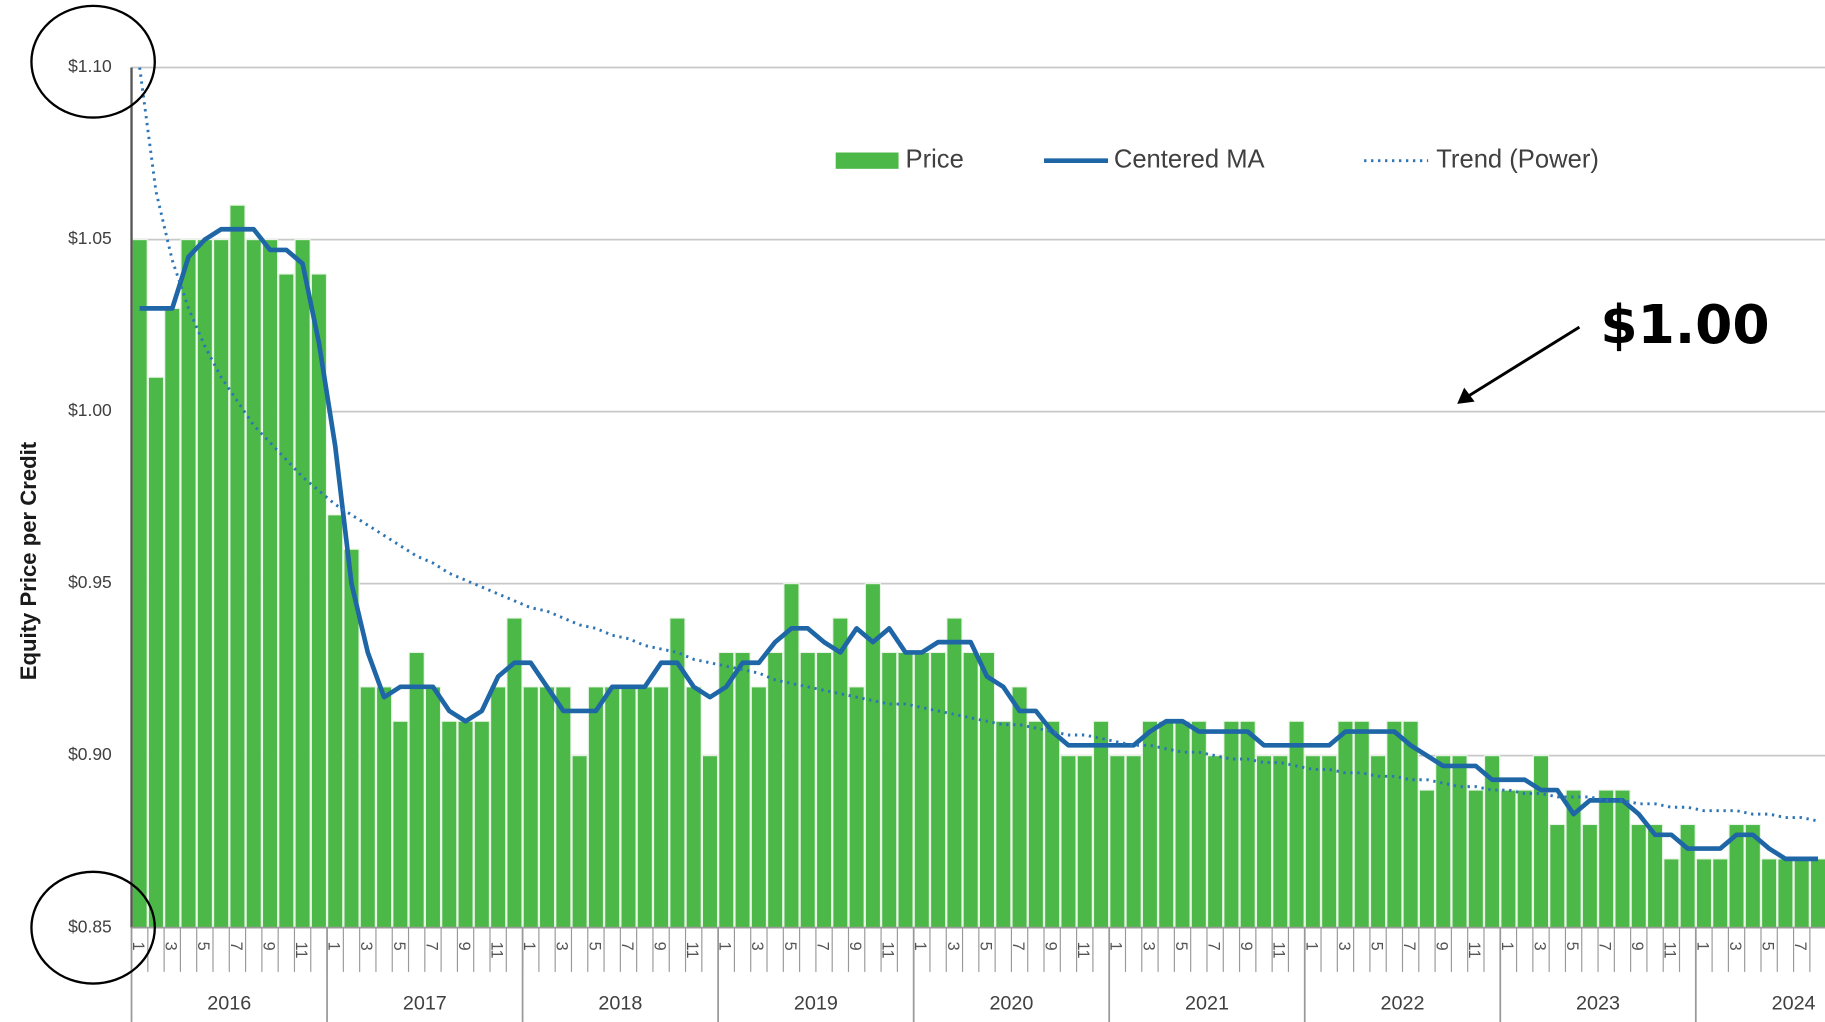  I want to click on year-label: 2023, so click(1598, 1004).